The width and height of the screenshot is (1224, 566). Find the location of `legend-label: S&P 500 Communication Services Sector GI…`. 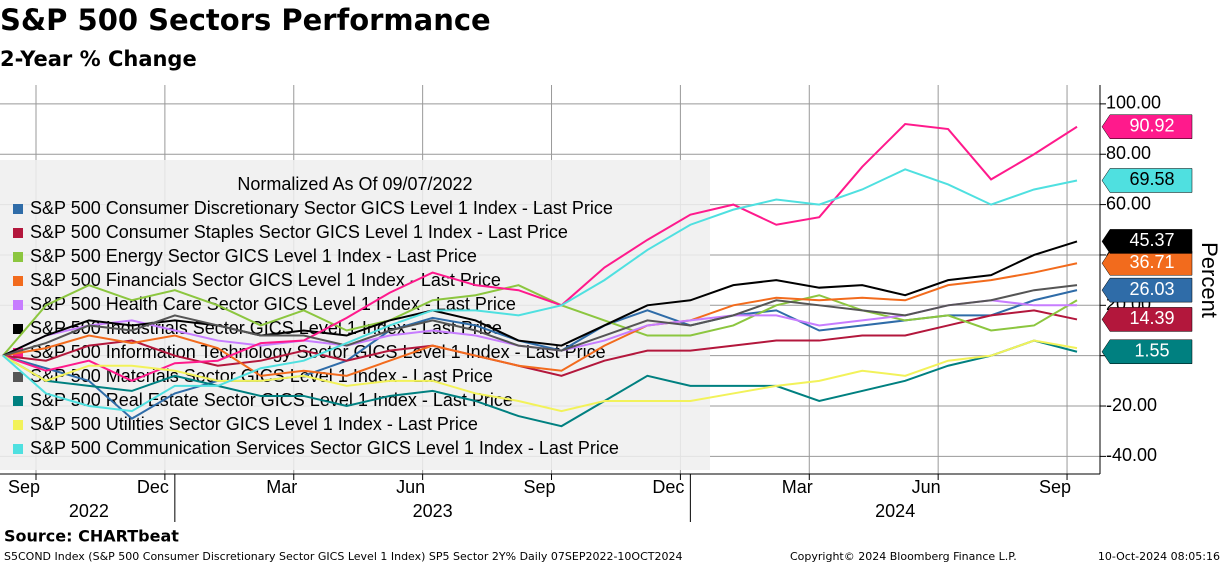

legend-label: S&P 500 Communication Services Sector GI… is located at coordinates (324, 448).